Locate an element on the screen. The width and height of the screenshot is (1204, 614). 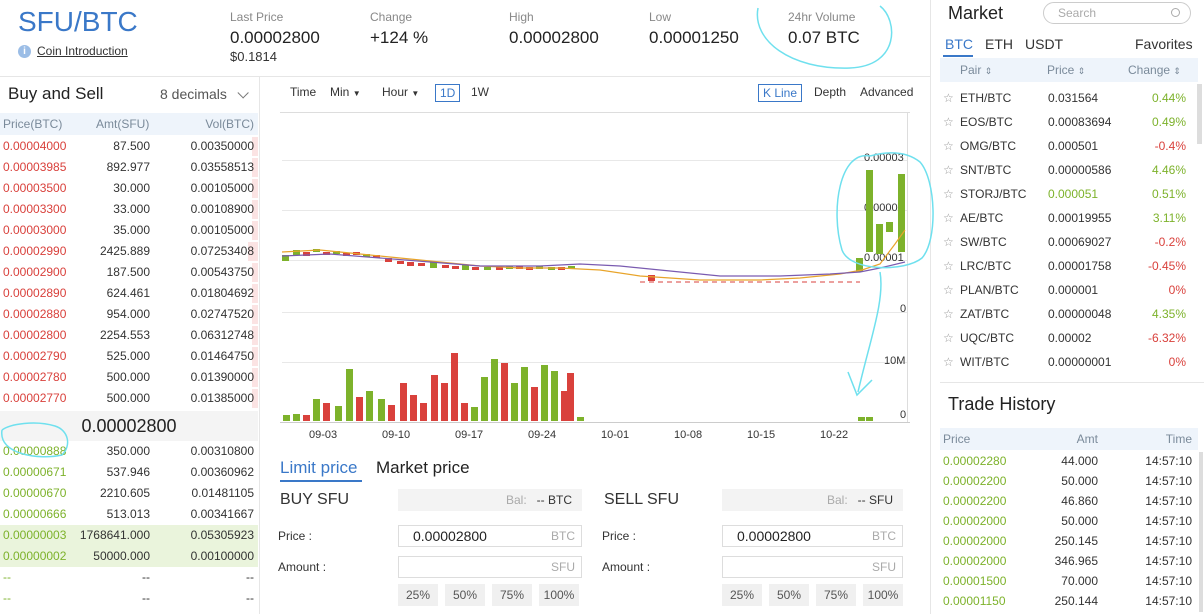
ask-row: 0.00002890 624.461 0.01804692 is located at coordinates (129, 293).